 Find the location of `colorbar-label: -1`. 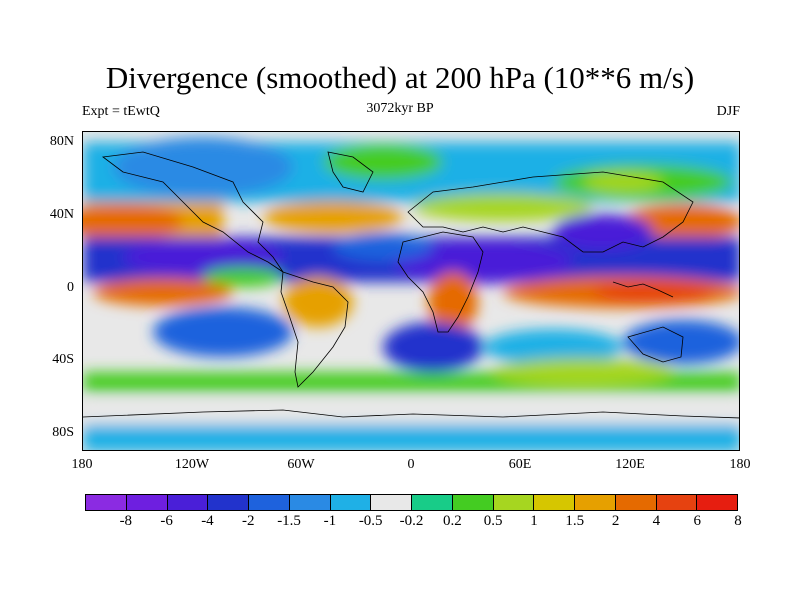

colorbar-label: -1 is located at coordinates (330, 521).